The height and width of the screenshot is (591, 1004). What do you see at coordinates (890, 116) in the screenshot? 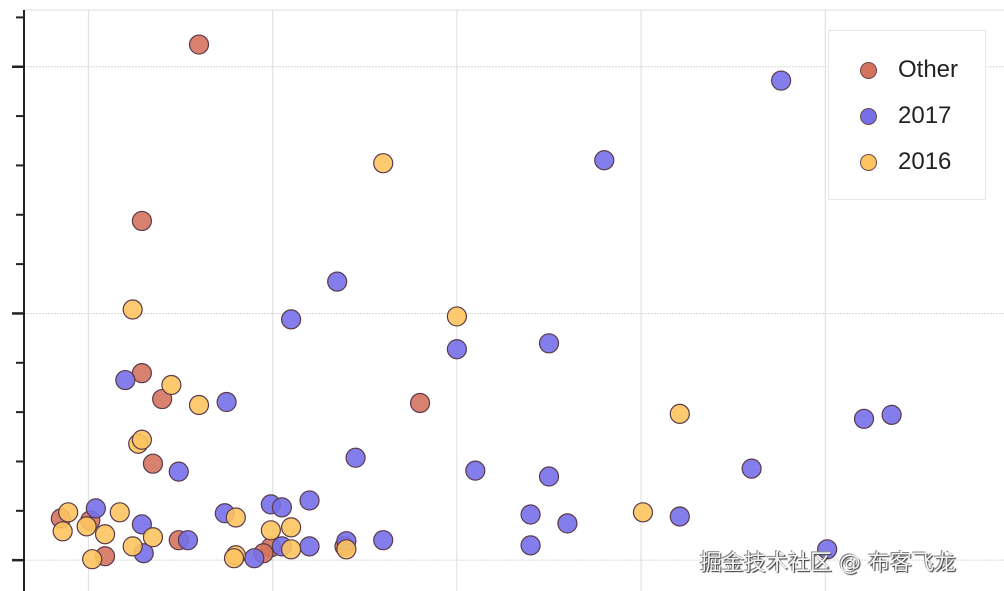
I see `legend-item-2017: 2017` at bounding box center [890, 116].